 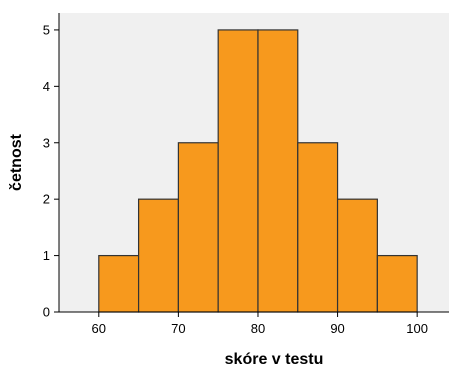 I want to click on y-tick-label: 3, so click(x=46, y=142).